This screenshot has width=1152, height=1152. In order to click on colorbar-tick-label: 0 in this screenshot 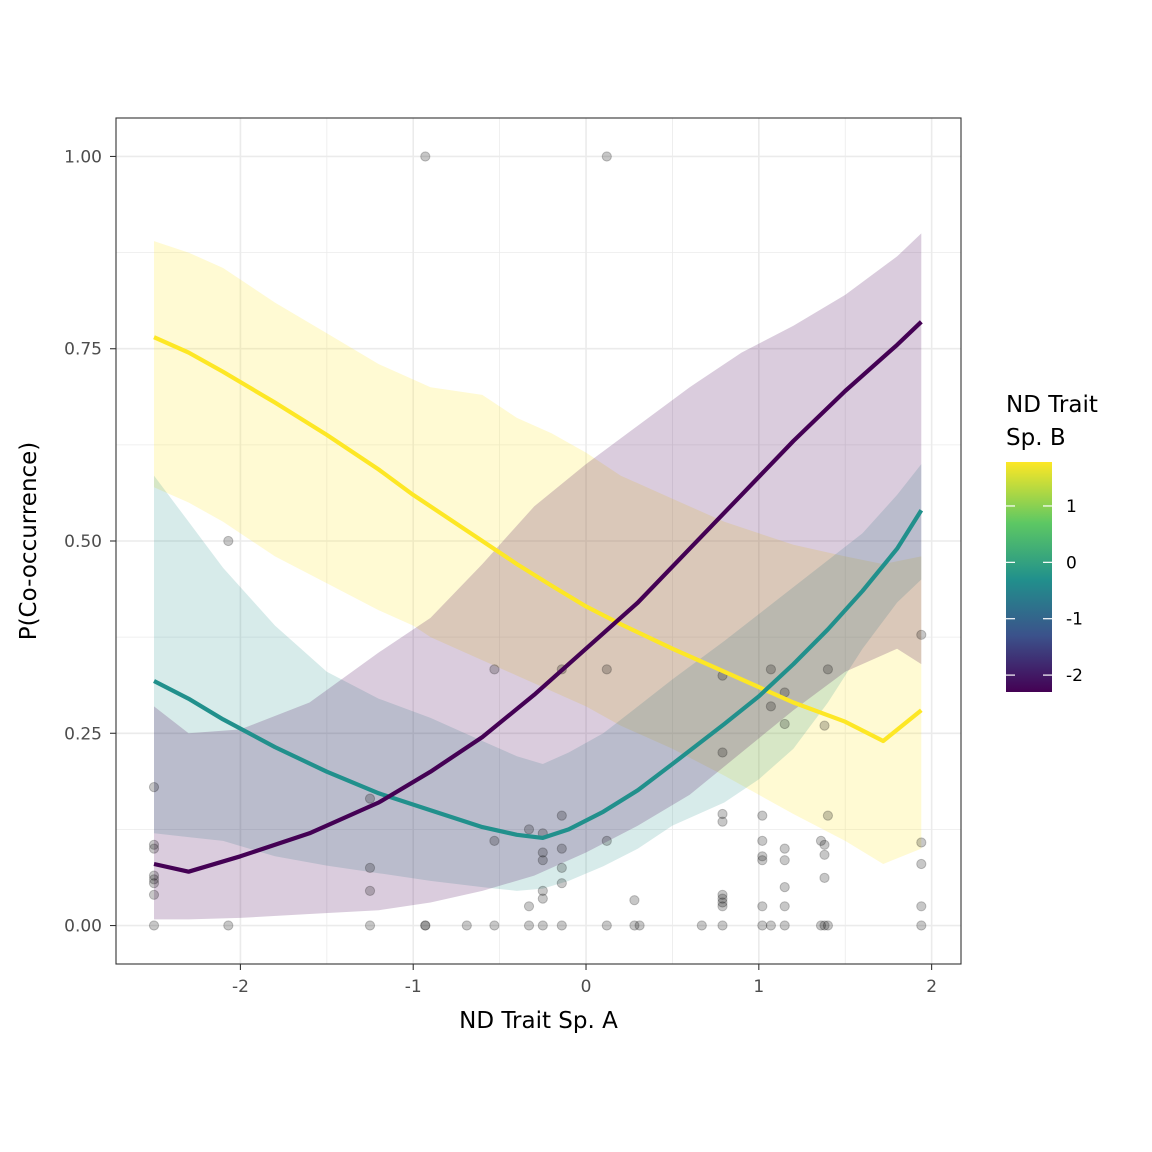, I will do `click(1071, 563)`.